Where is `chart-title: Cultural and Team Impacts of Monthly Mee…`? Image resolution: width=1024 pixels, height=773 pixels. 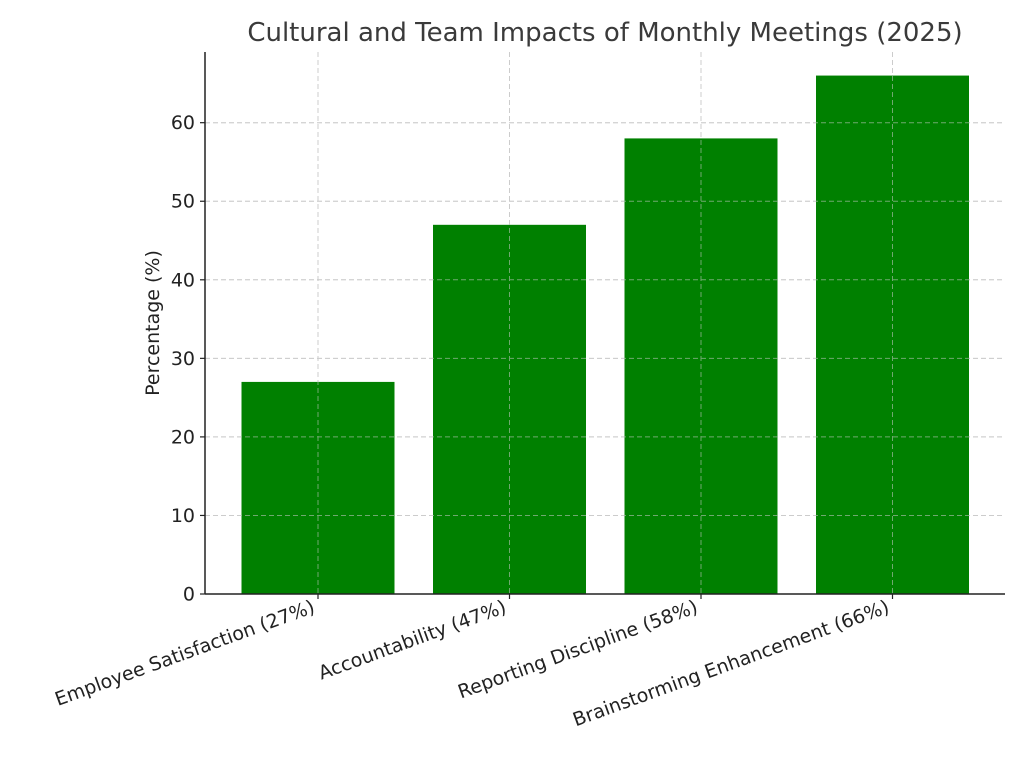
chart-title: Cultural and Team Impacts of Monthly Mee… is located at coordinates (604, 33).